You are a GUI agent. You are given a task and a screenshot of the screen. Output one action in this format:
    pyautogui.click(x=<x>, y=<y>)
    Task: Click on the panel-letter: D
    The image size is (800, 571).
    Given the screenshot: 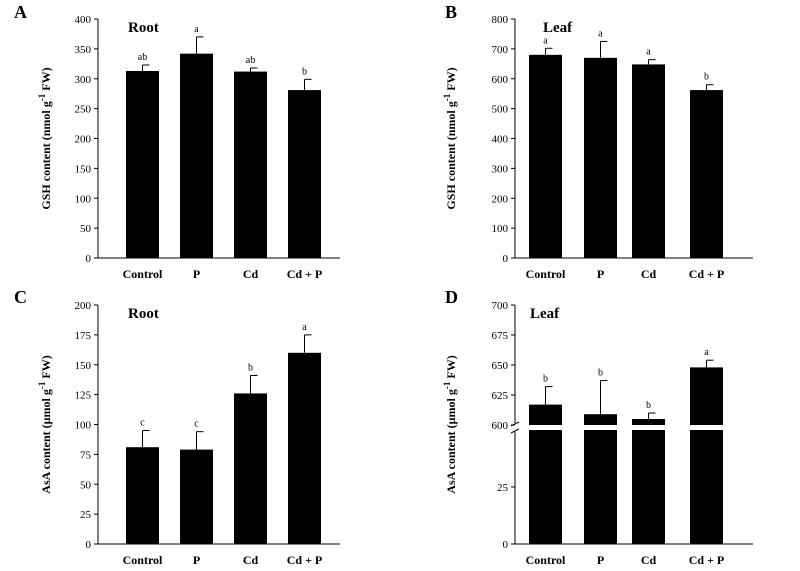 What is the action you would take?
    pyautogui.click(x=451, y=297)
    